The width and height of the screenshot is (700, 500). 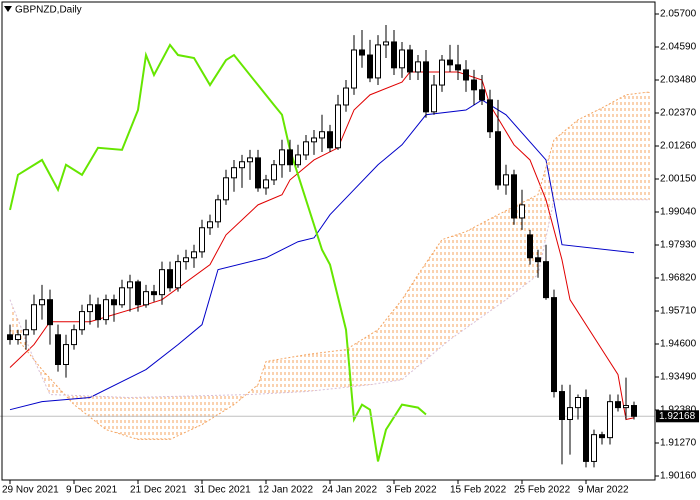 What do you see at coordinates (542, 490) in the screenshot?
I see `x-tick-label: 25 Feb 2022` at bounding box center [542, 490].